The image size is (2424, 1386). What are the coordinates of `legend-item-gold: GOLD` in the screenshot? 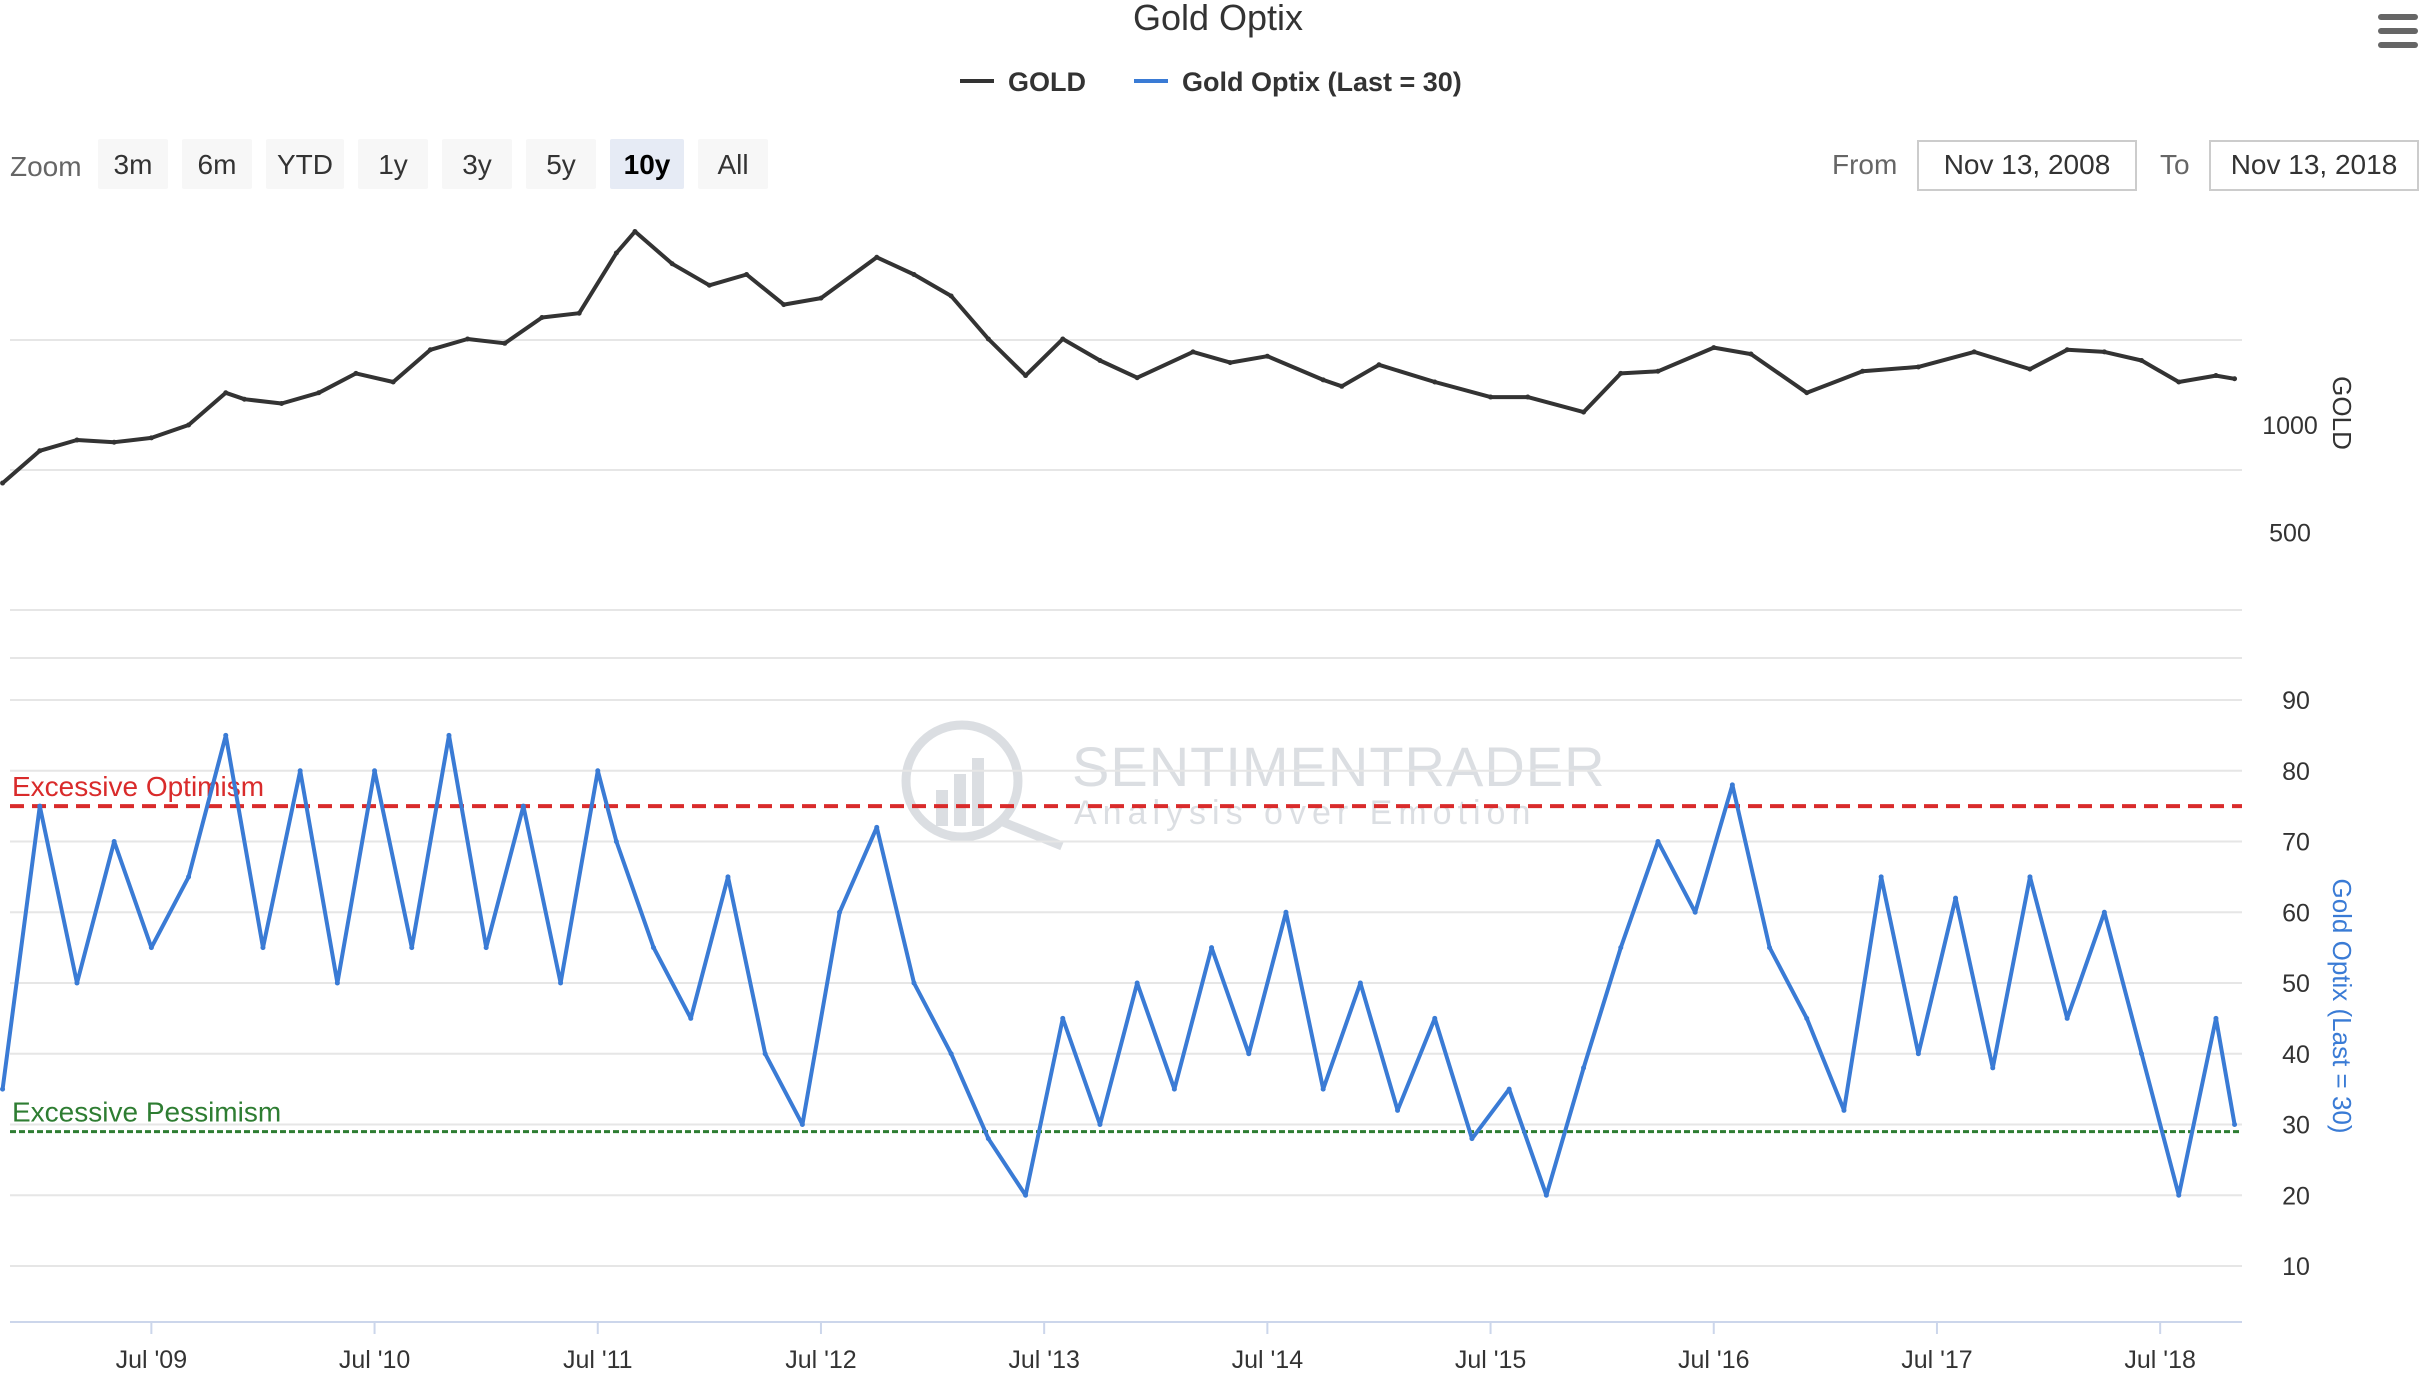 It's located at (1023, 82).